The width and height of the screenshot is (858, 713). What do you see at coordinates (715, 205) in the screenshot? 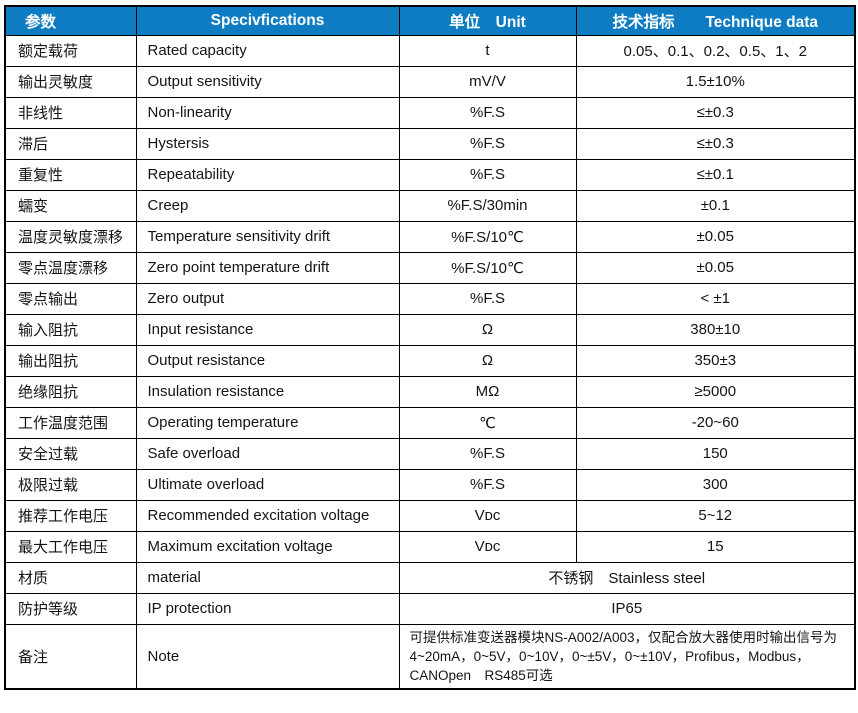
I see `value-cell: ±0.1` at bounding box center [715, 205].